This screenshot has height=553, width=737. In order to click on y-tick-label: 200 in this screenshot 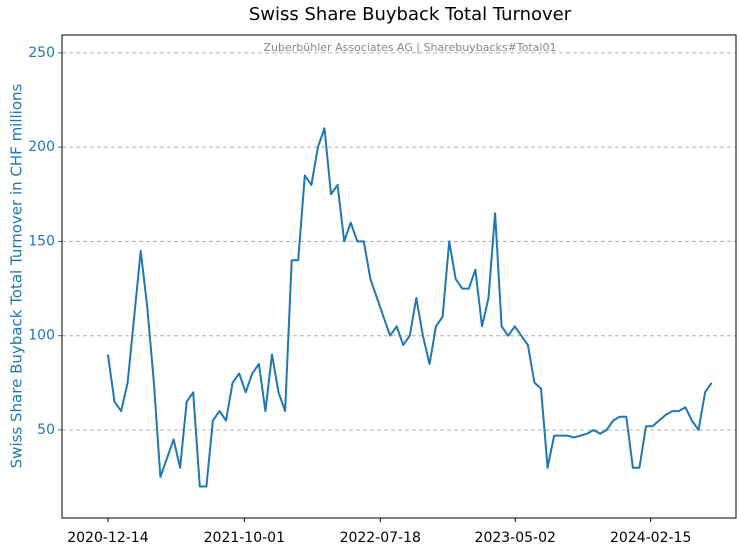, I will do `click(41, 147)`.